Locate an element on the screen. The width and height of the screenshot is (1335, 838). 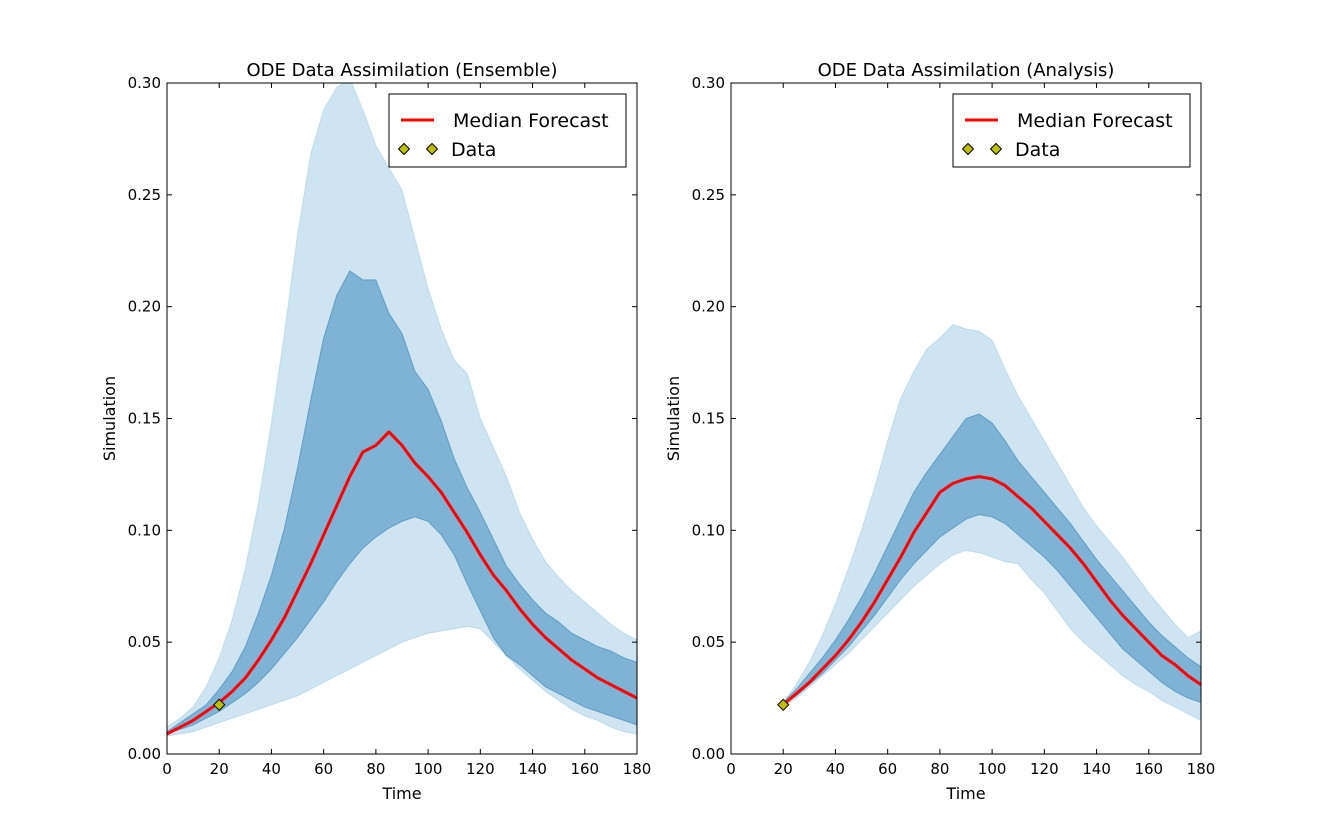
outer-confidence-band is located at coordinates (991, 522).